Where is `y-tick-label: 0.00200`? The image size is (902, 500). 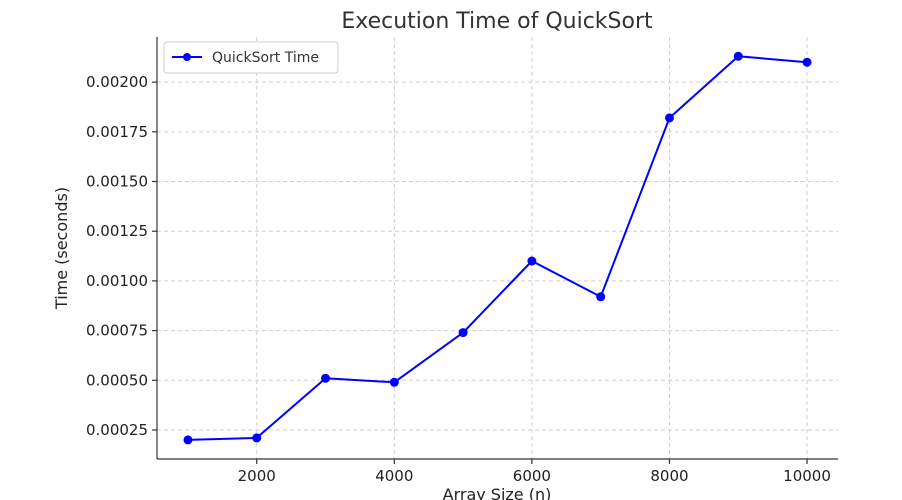
y-tick-label: 0.00200 is located at coordinates (117, 82).